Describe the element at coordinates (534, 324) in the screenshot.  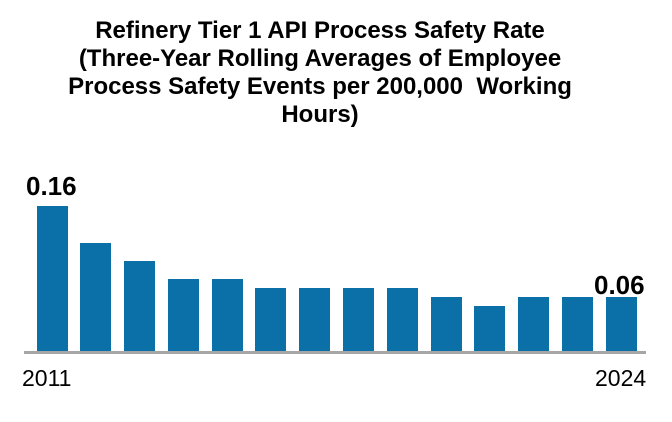
I see `bar-2022` at that location.